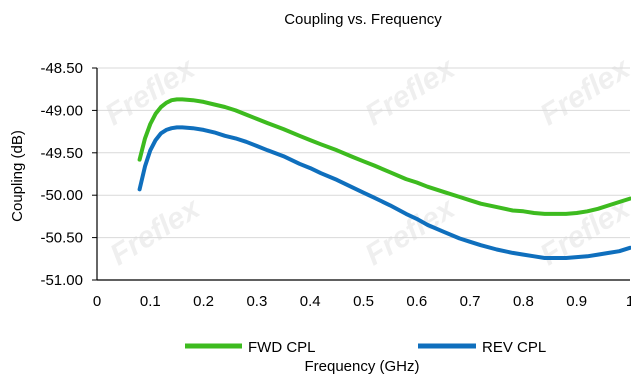 This screenshot has width=631, height=376. Describe the element at coordinates (282, 347) in the screenshot. I see `legend-label-fwd: FWD CPL` at that location.